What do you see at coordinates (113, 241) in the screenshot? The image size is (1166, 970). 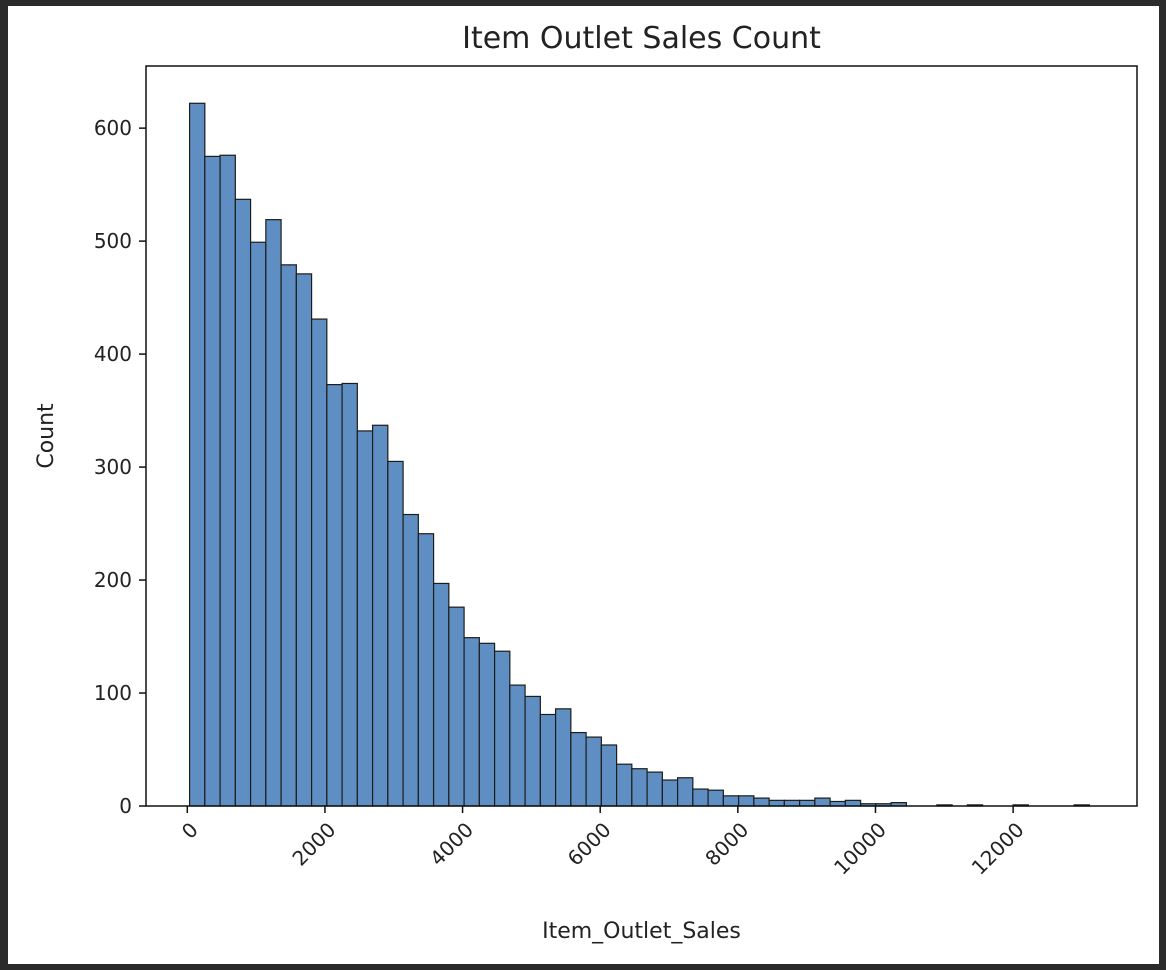 I see `y-tick-label: 500` at bounding box center [113, 241].